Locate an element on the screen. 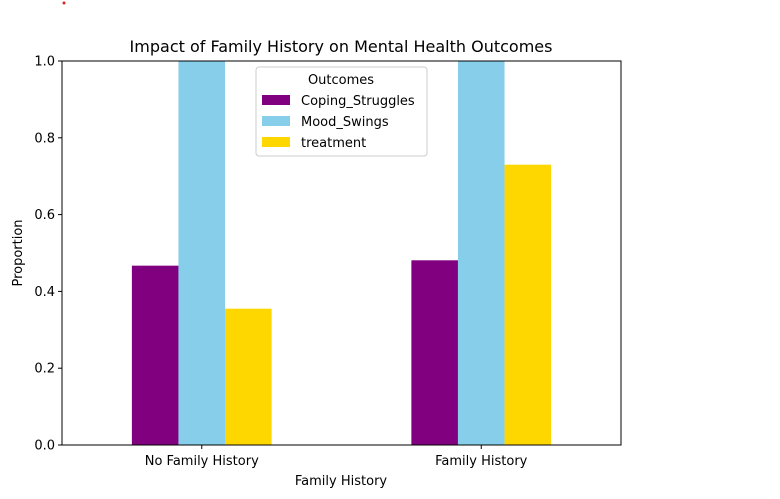  legend-label: Coping_Struggles is located at coordinates (358, 101).